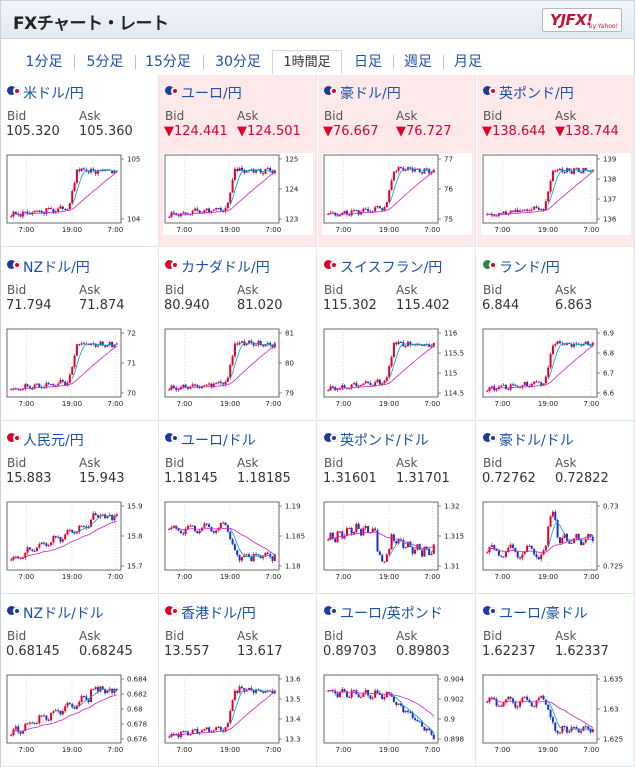 This screenshot has width=635, height=767. What do you see at coordinates (29, 478) in the screenshot?
I see `bid-value: 15.883` at bounding box center [29, 478].